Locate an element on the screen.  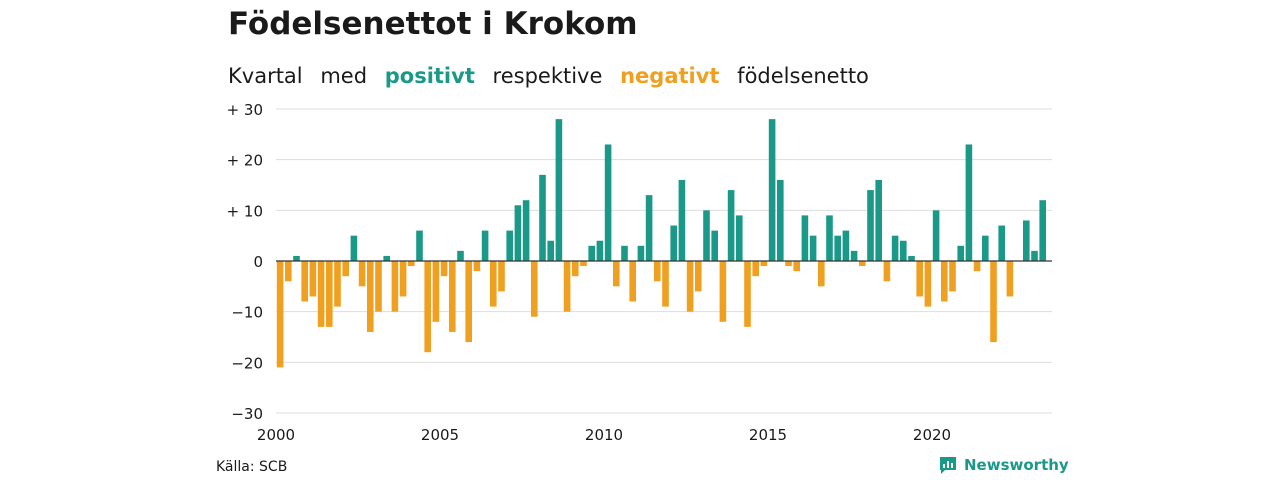
brand-name: Newsworthy is located at coordinates (1016, 465).